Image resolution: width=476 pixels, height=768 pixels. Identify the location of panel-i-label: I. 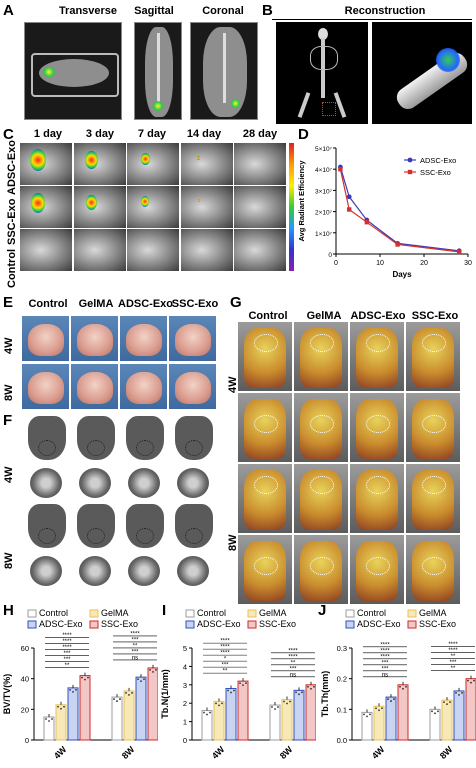
(164, 610).